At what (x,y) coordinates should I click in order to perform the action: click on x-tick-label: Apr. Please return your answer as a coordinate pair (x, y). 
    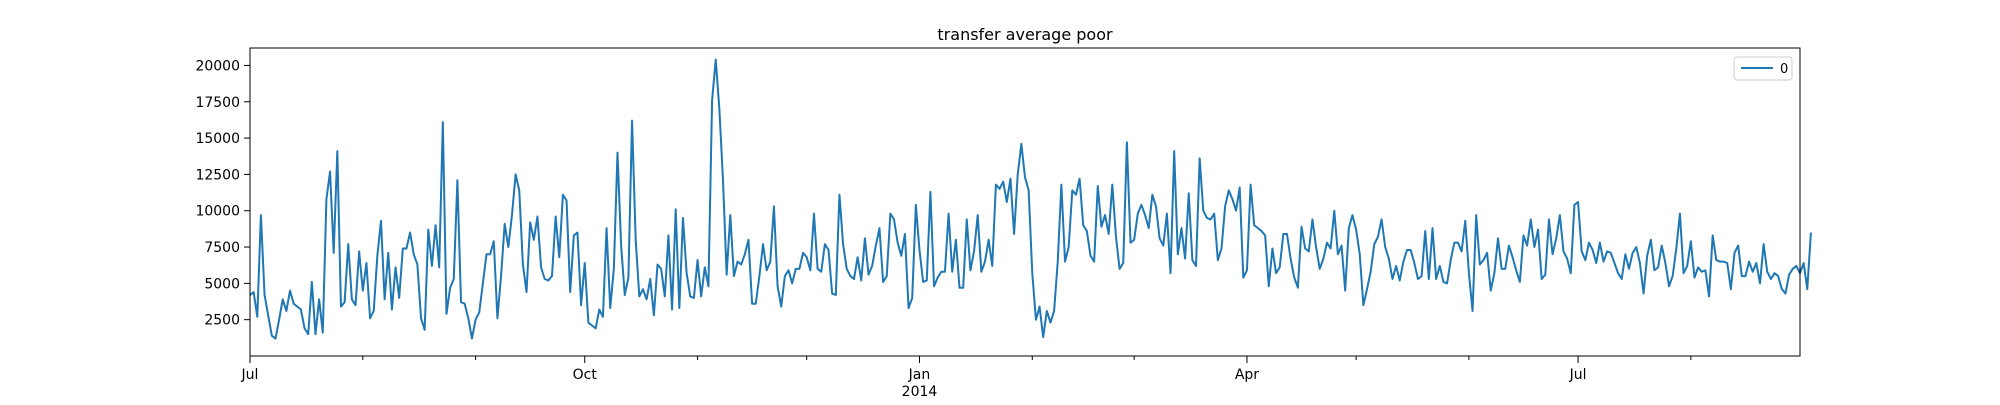
    Looking at the image, I should click on (1247, 375).